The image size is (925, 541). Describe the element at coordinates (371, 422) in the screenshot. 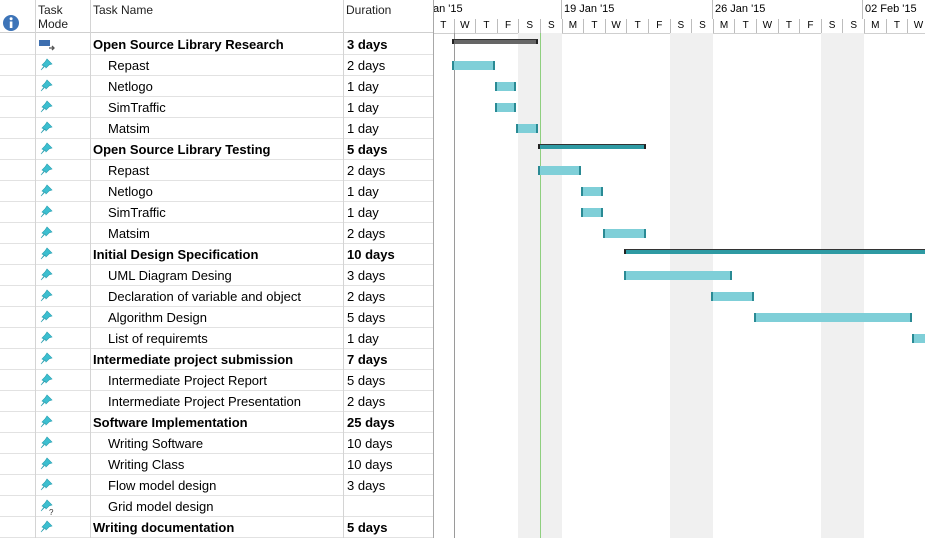

I see `task-duration: 25 days` at that location.